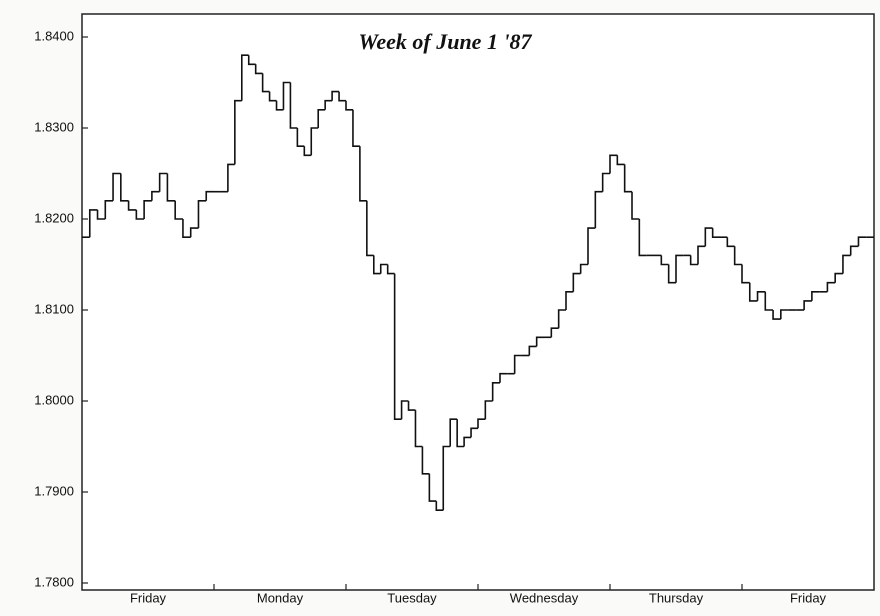 The height and width of the screenshot is (616, 880). I want to click on y-tick-label: 1.7900, so click(54, 490).